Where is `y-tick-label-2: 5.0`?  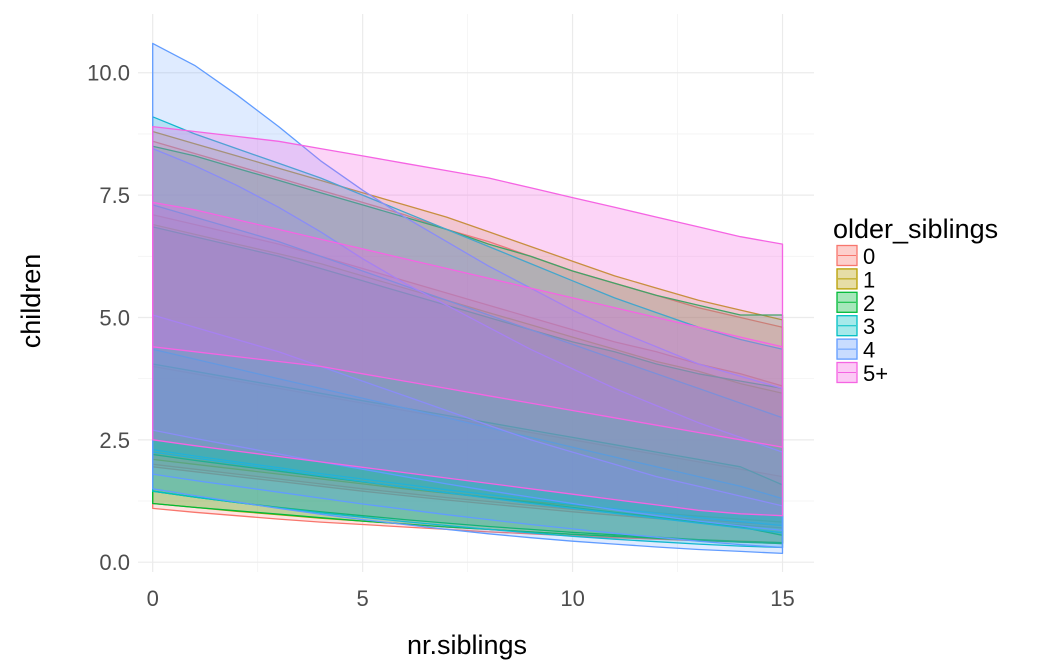 y-tick-label-2: 5.0 is located at coordinates (114, 317).